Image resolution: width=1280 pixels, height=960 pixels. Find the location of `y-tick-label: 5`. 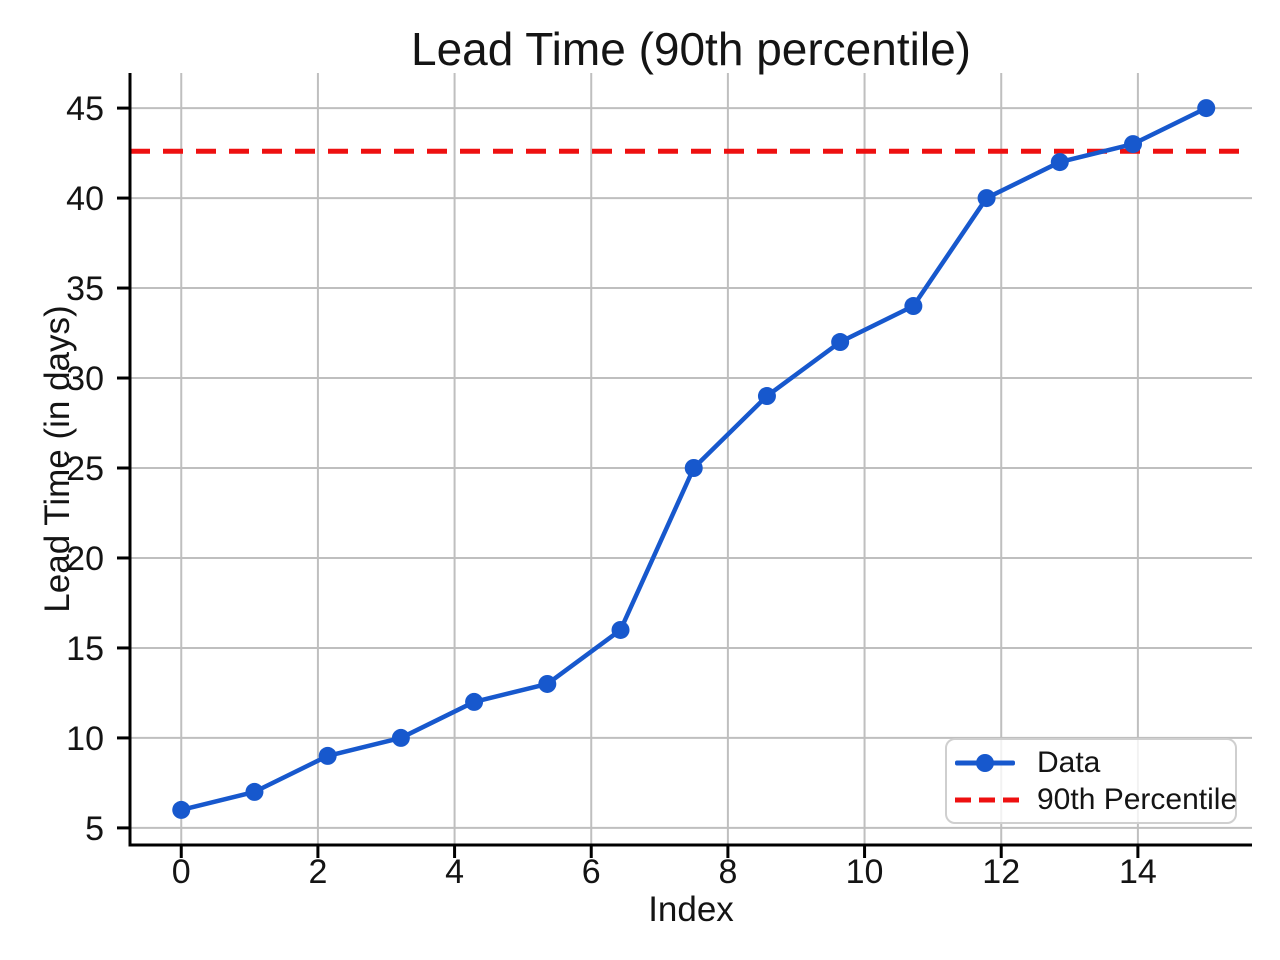

y-tick-label: 5 is located at coordinates (94, 829).